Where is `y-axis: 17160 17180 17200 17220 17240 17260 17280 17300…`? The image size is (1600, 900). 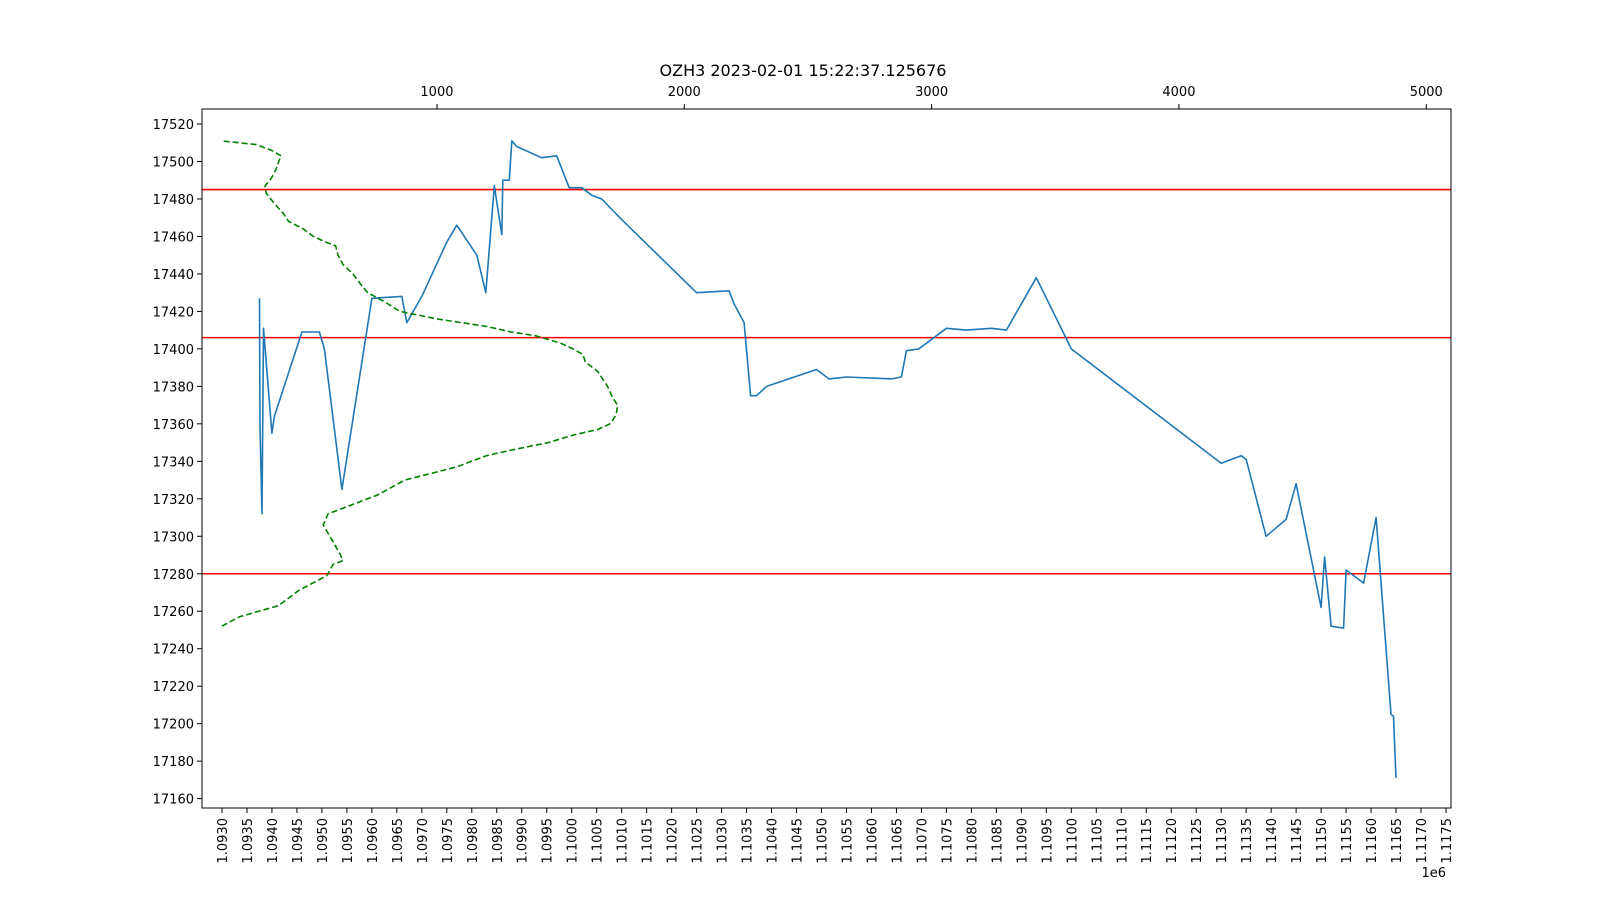 y-axis: 17160 17180 17200 17220 17240 17260 17280 17300… is located at coordinates (177, 463).